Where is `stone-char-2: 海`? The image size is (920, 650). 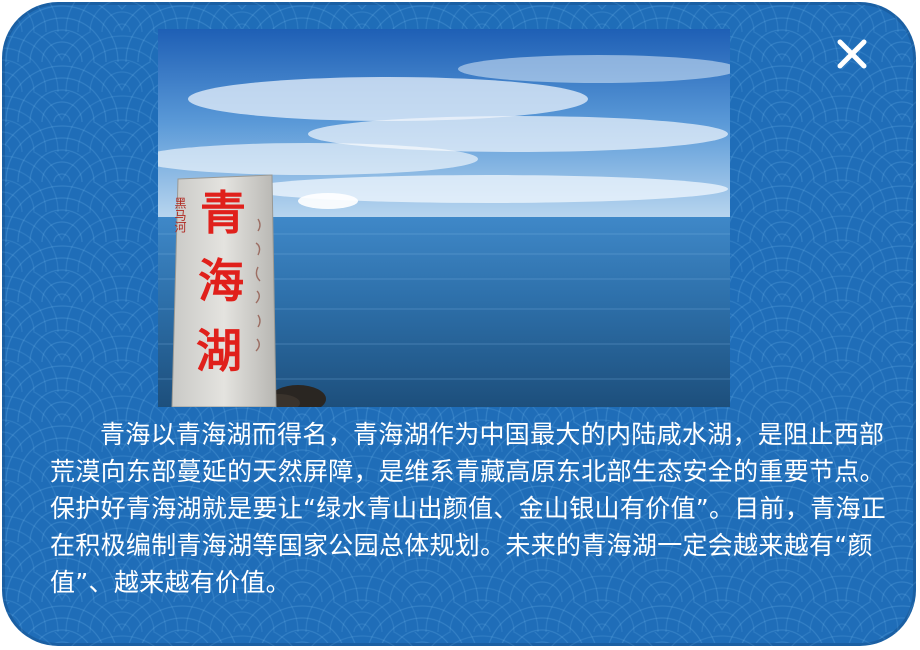
stone-char-2: 海 is located at coordinates (221, 281).